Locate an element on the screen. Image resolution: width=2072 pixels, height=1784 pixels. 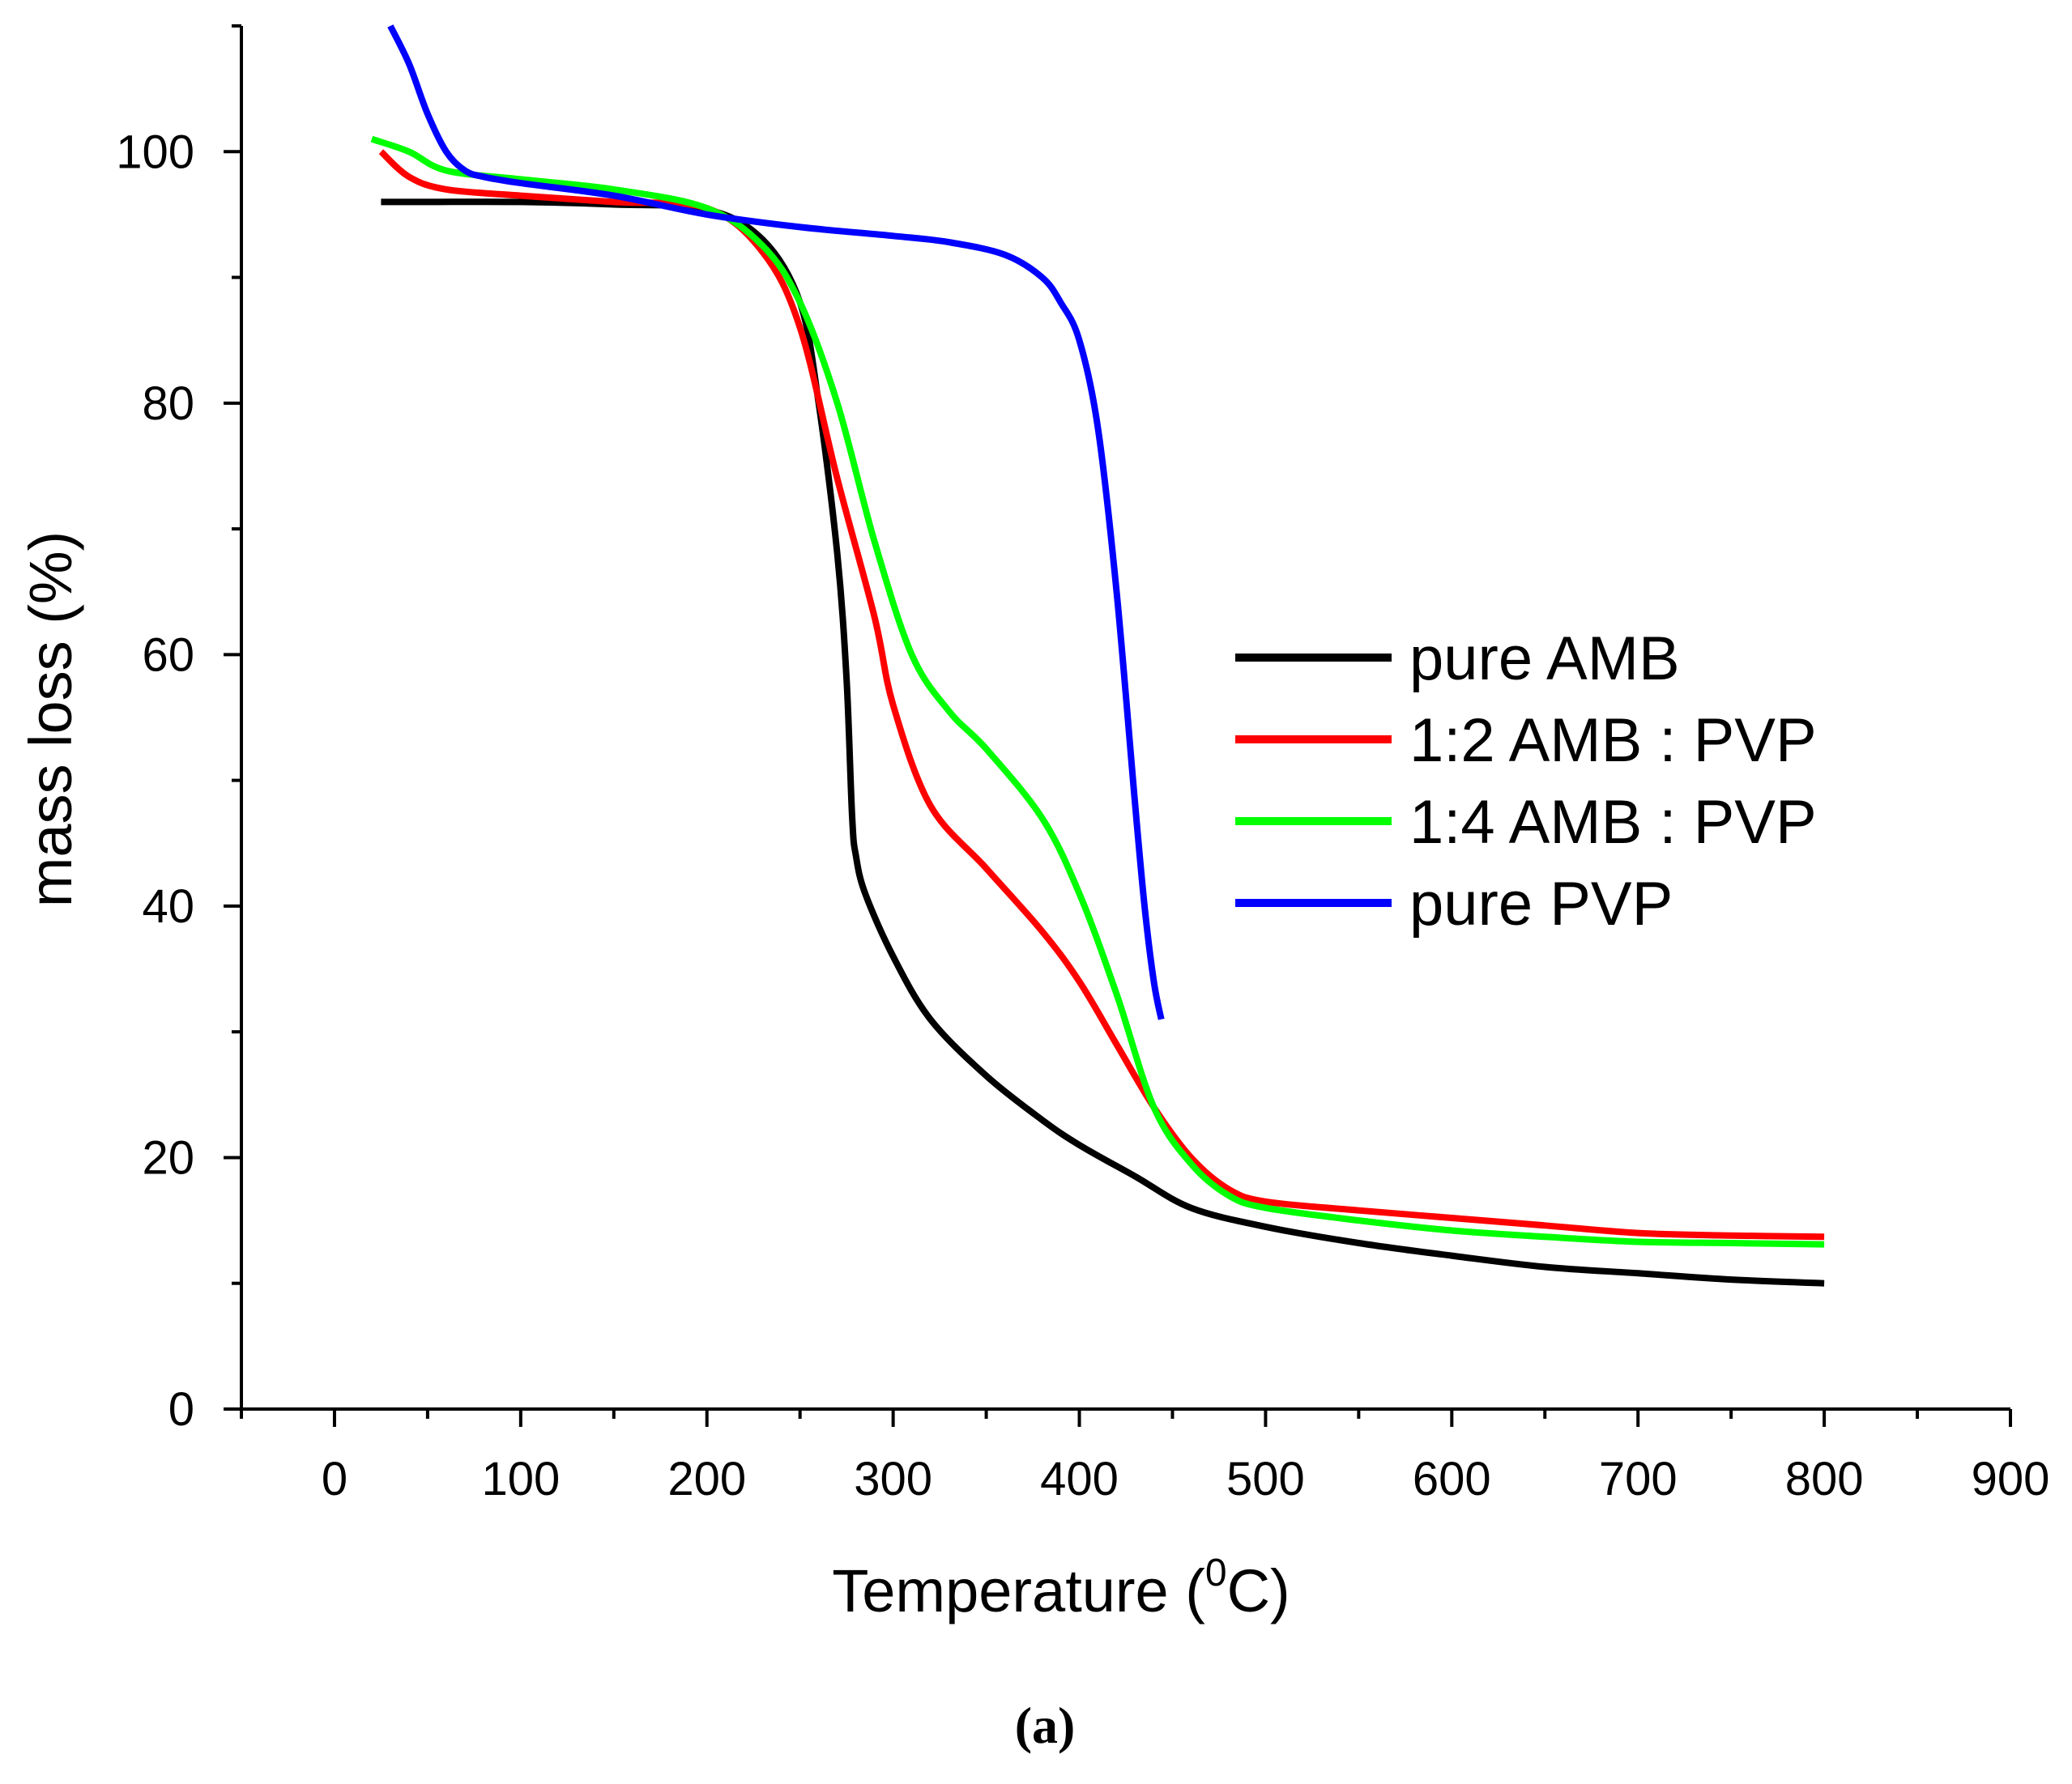
x-tick-label: 400 is located at coordinates (1079, 1479).